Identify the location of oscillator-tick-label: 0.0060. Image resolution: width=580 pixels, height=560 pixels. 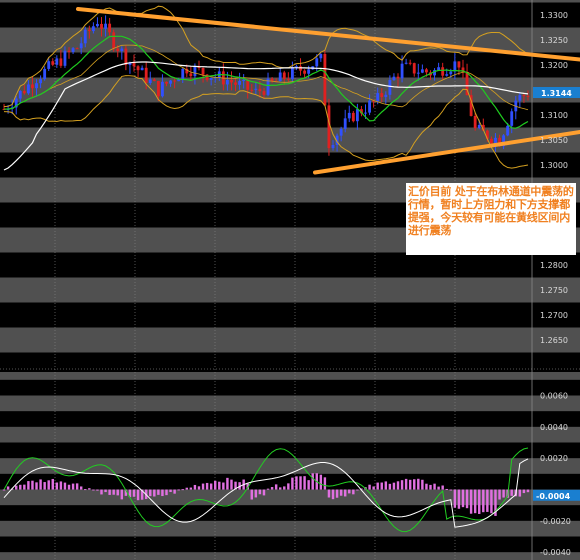
(554, 396).